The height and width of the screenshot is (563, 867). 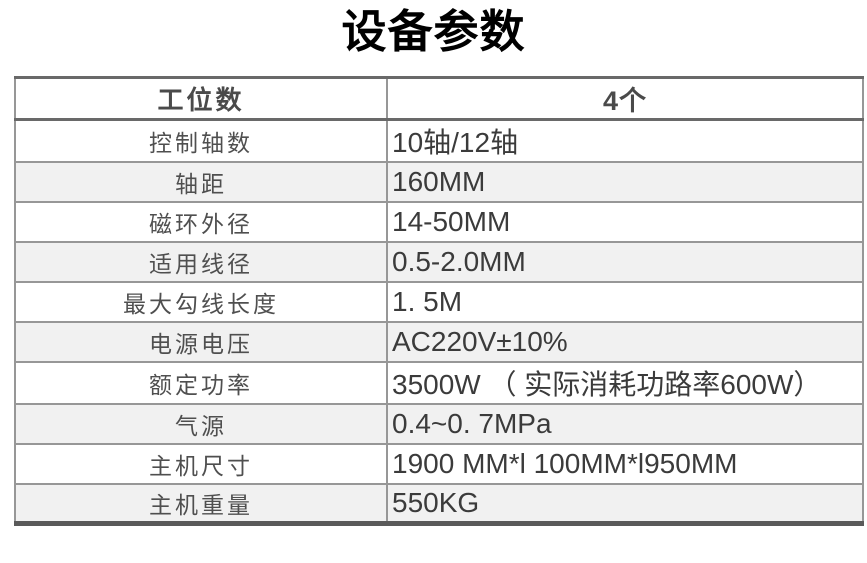 I want to click on table-row: 最大勾线长度 1. 5M, so click(x=439, y=301).